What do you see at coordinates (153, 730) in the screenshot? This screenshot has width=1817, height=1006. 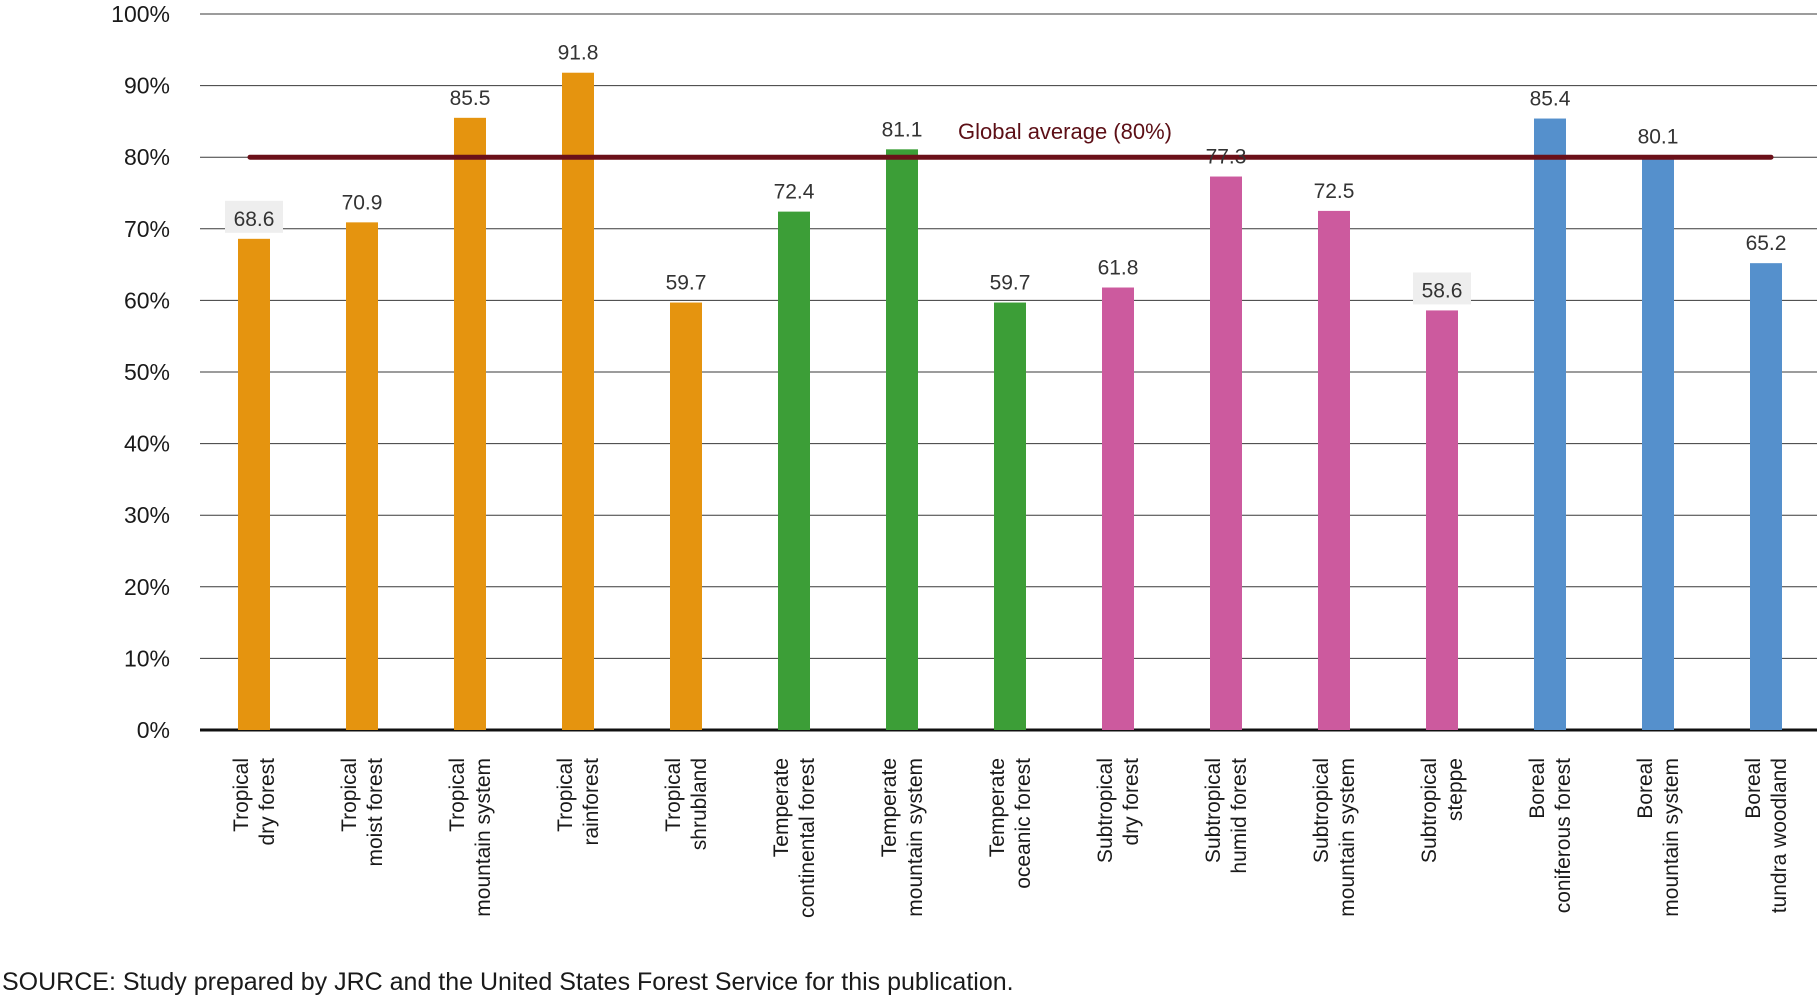 I see `y-tick-label: 0%` at bounding box center [153, 730].